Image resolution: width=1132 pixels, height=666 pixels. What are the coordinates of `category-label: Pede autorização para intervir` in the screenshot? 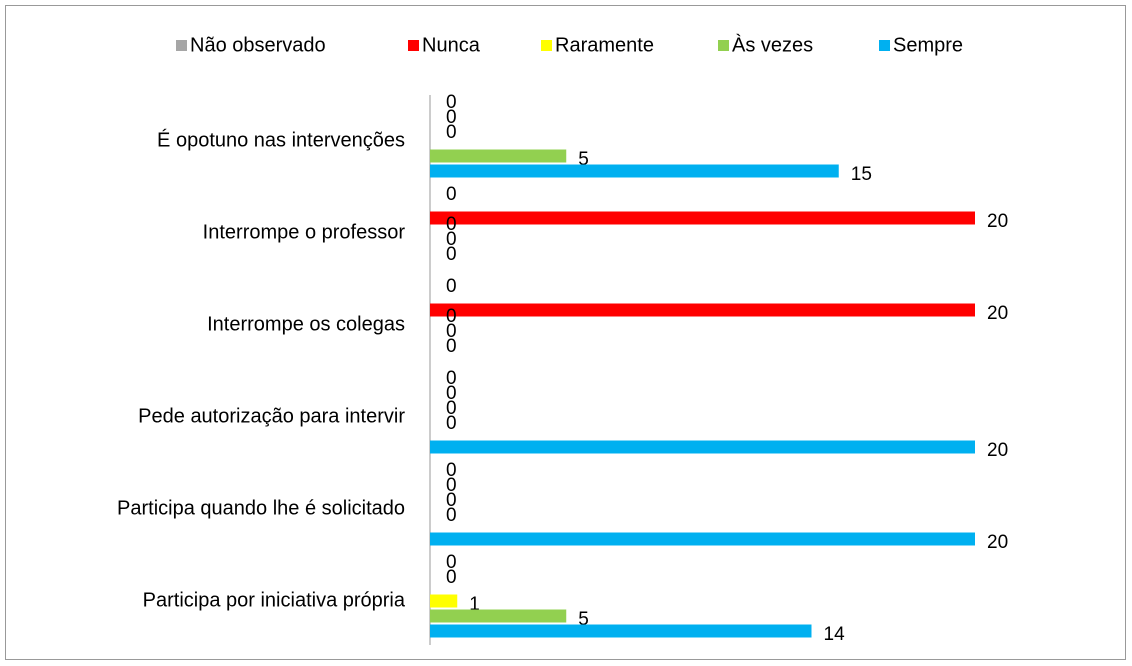 It's located at (271, 416).